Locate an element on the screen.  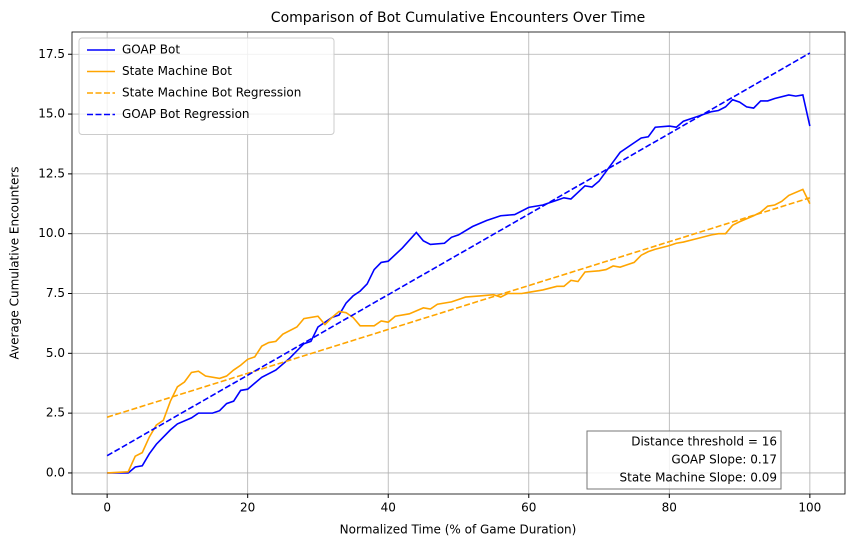
x-tick-label: 0 is located at coordinates (107, 508).